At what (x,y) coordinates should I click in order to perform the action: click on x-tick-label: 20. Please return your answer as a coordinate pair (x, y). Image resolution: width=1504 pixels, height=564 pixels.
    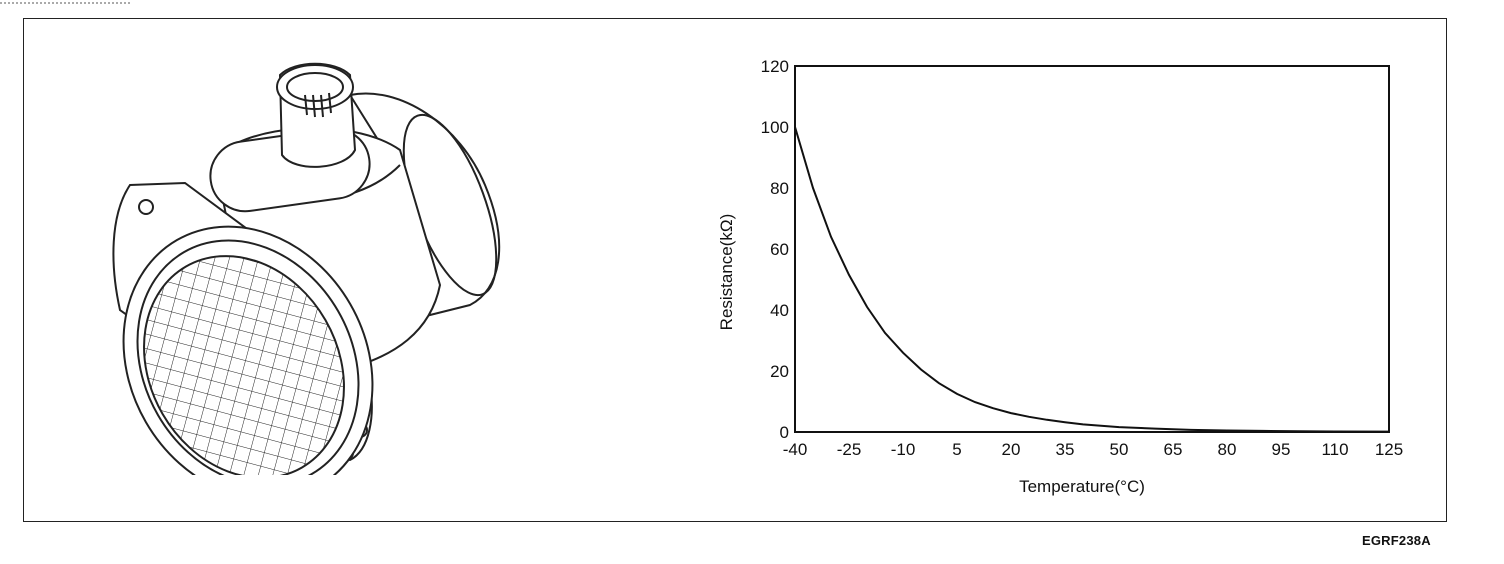
    Looking at the image, I should click on (1011, 449).